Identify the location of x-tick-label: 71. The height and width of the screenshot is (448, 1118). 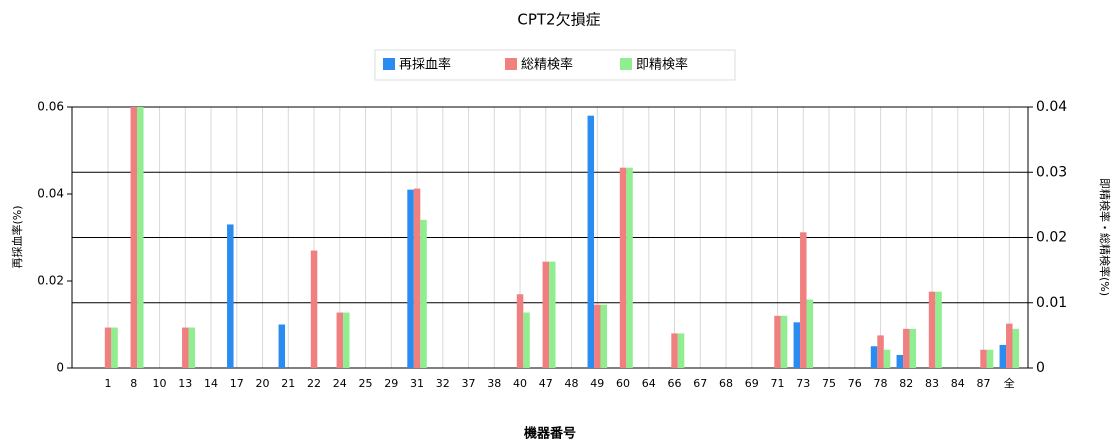
(778, 383).